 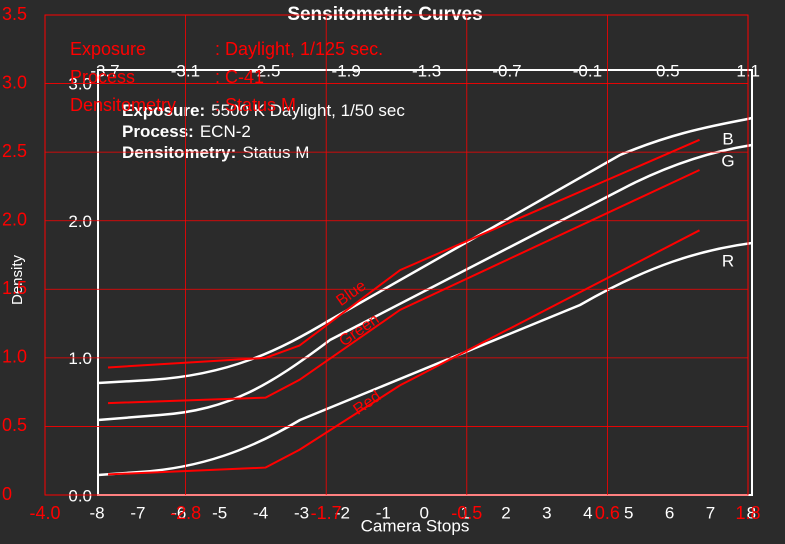 What do you see at coordinates (669, 512) in the screenshot?
I see `scan-bottom-tick: 6` at bounding box center [669, 512].